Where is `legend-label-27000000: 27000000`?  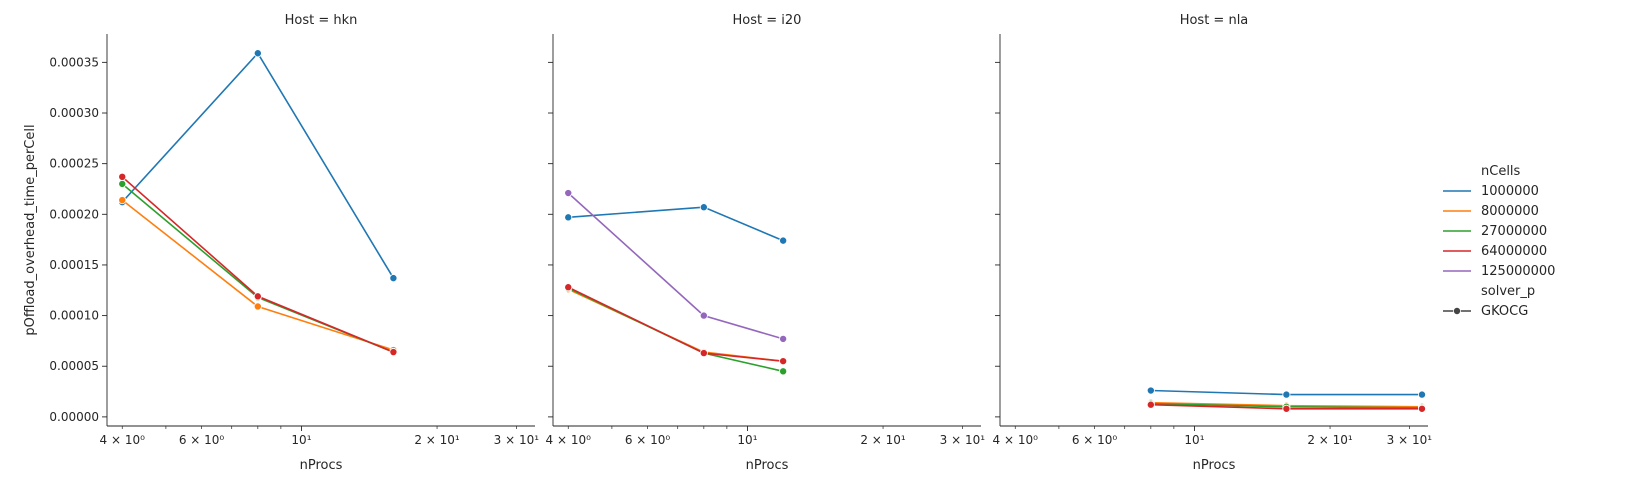 legend-label-27000000: 27000000 is located at coordinates (1514, 231).